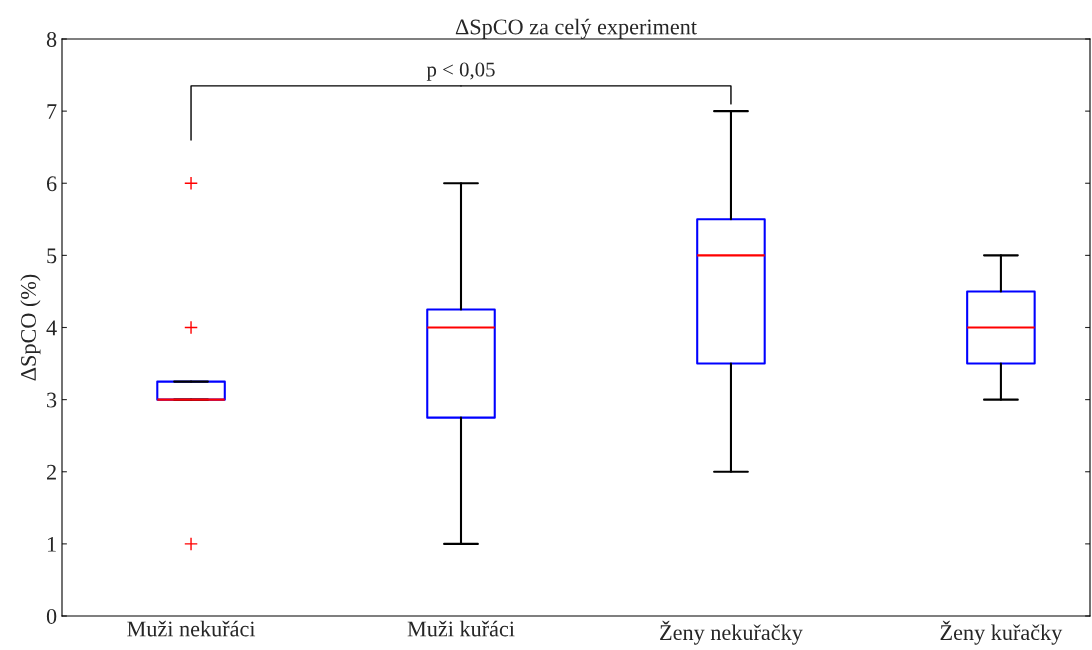  What do you see at coordinates (51, 544) in the screenshot?
I see `y-tick-label: 1` at bounding box center [51, 544].